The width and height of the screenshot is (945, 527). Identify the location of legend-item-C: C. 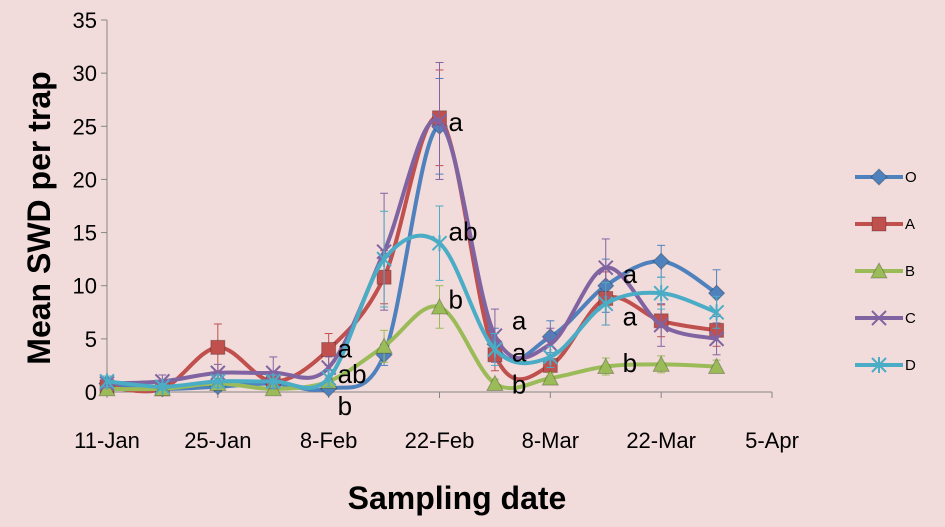
(885, 318).